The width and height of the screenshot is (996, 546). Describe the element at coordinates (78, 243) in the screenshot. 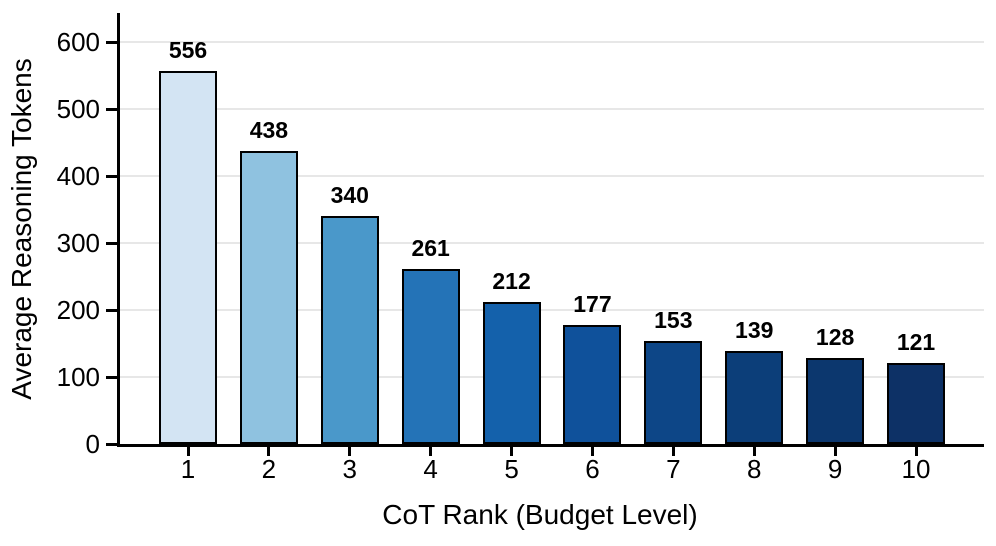

I see `y-tick-label: 300` at that location.